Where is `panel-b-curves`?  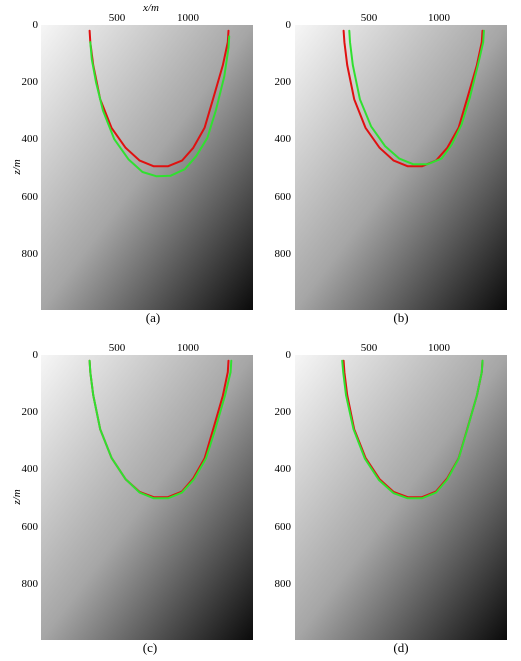 panel-b-curves is located at coordinates (413, 98).